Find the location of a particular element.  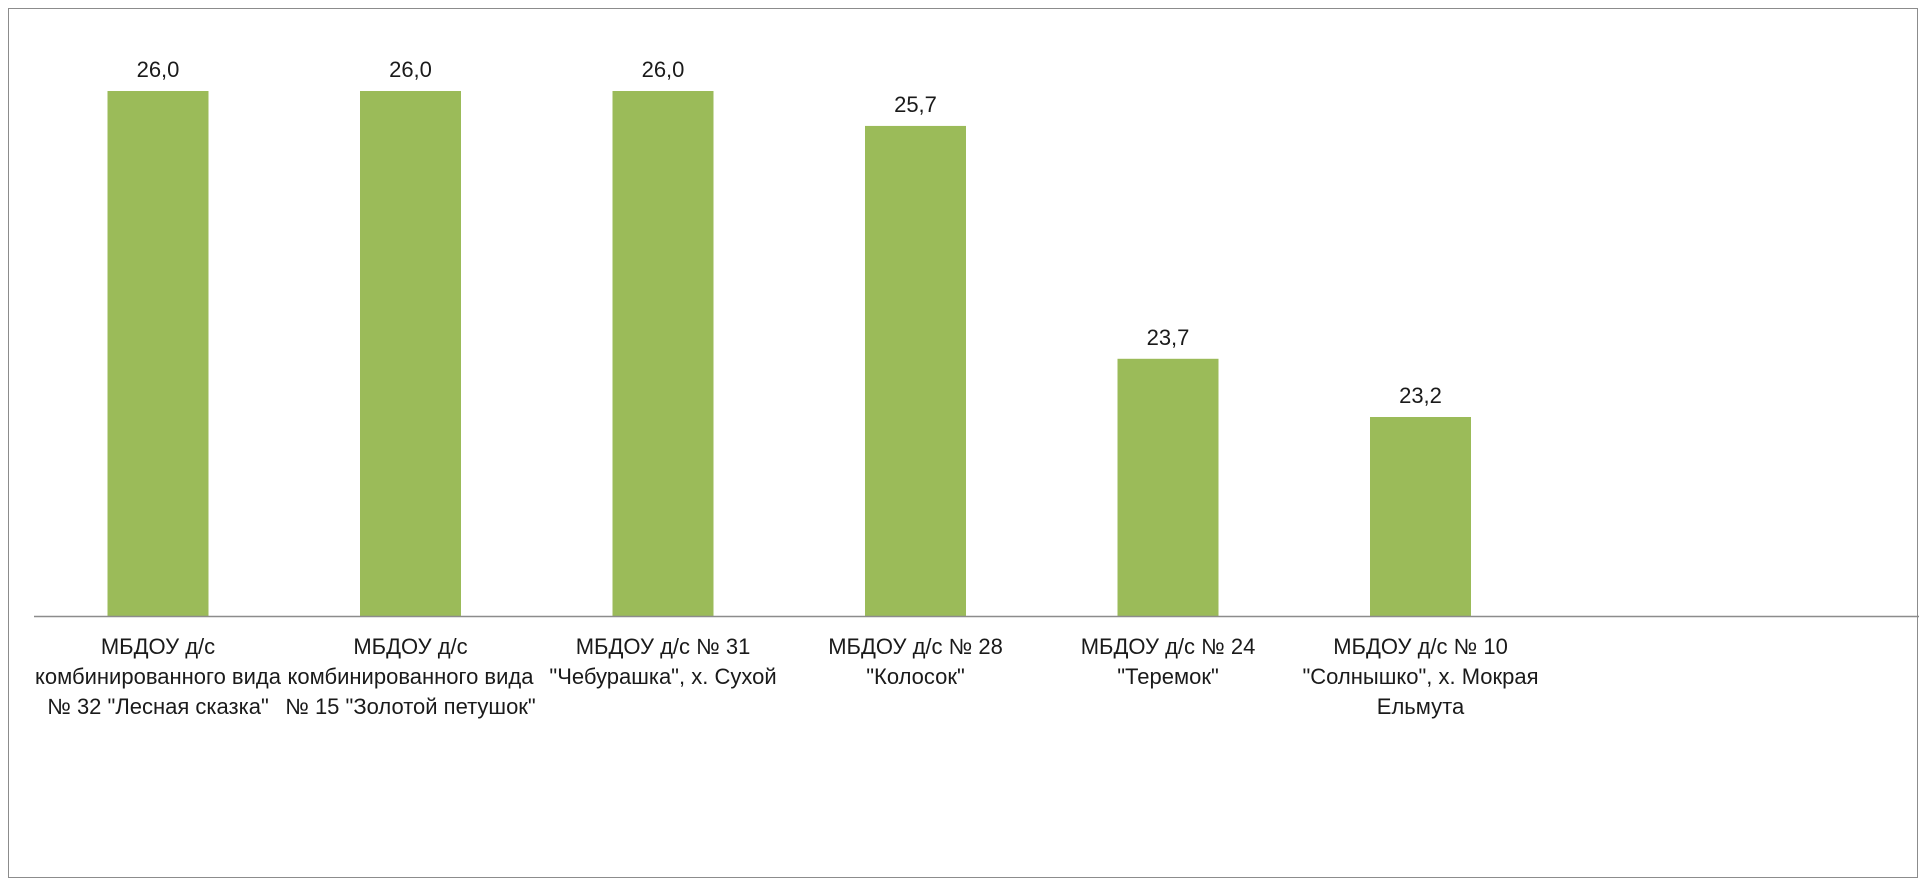

value-label-3: 26,0 is located at coordinates (663, 69).